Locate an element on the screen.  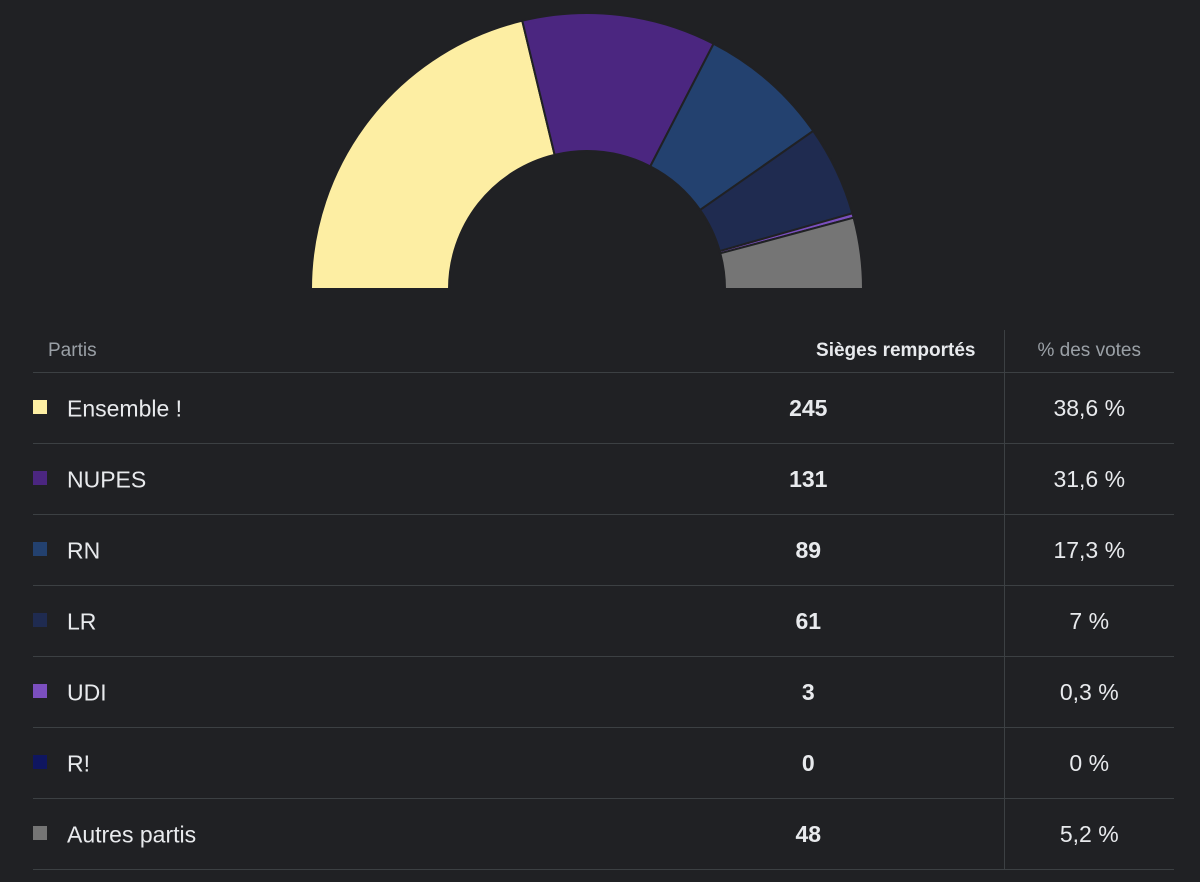
seats-value: 61 is located at coordinates (809, 621).